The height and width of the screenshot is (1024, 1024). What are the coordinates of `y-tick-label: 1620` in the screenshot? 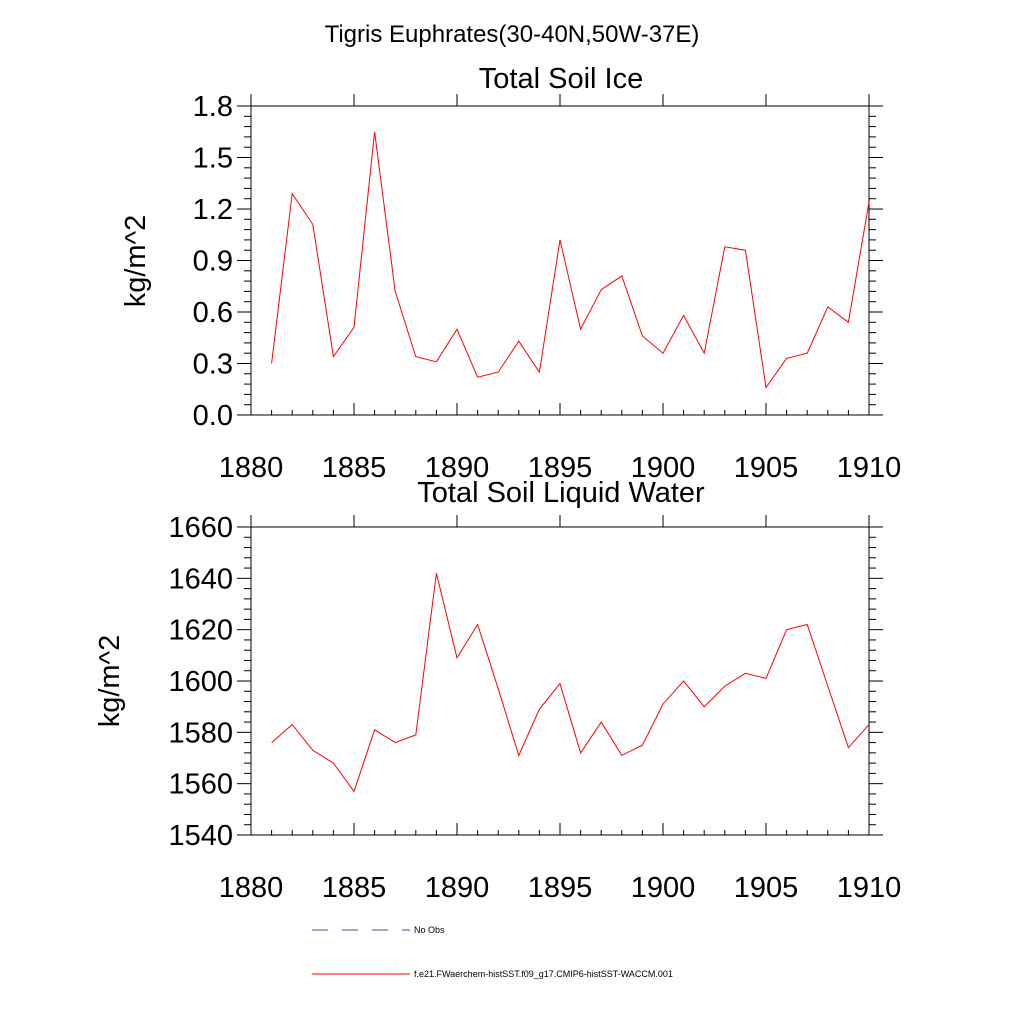 It's located at (200, 631).